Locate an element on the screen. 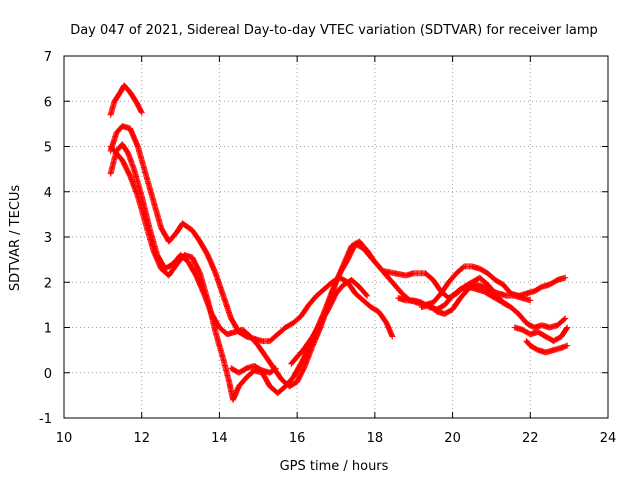  y-axis-label: SDTVAR / TECUs is located at coordinates (15, 238).